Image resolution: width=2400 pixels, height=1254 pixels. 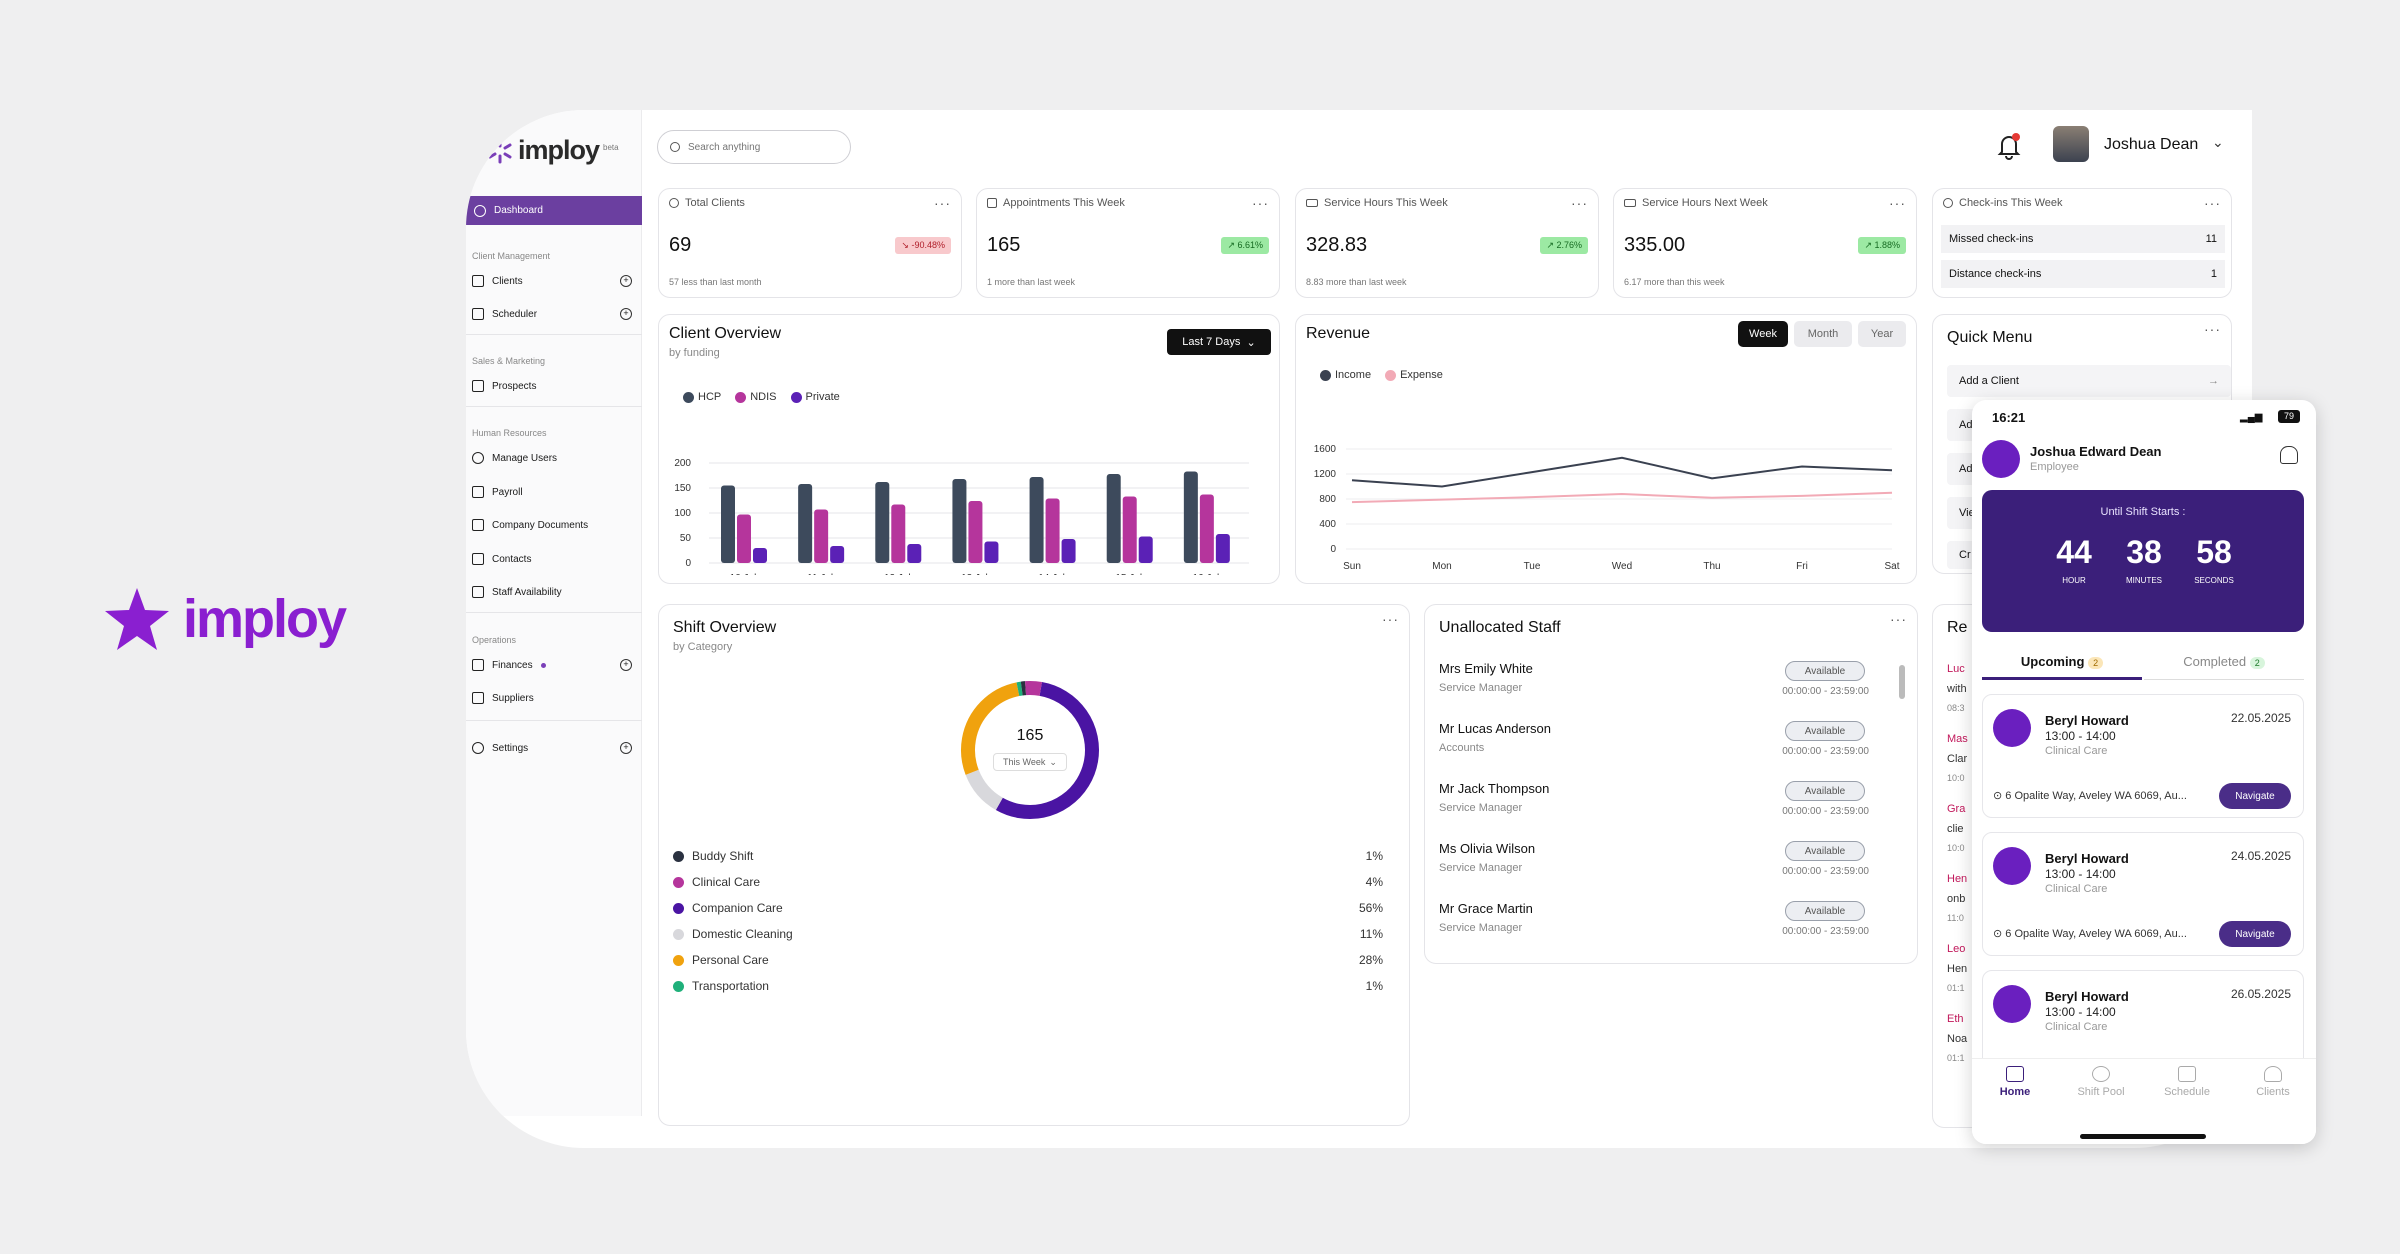 I want to click on shift-date: 22.05.2025, so click(x=2260, y=718).